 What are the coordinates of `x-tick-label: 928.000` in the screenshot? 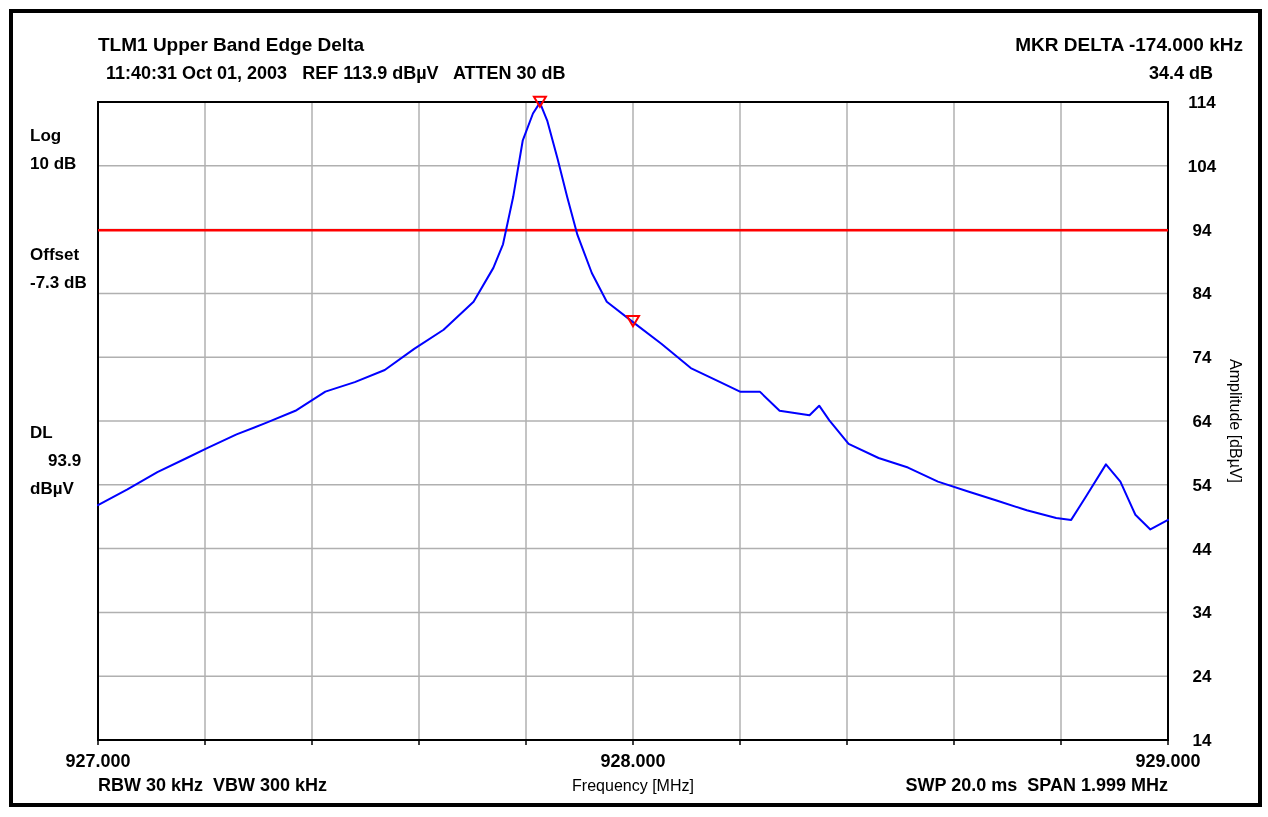 It's located at (633, 761).